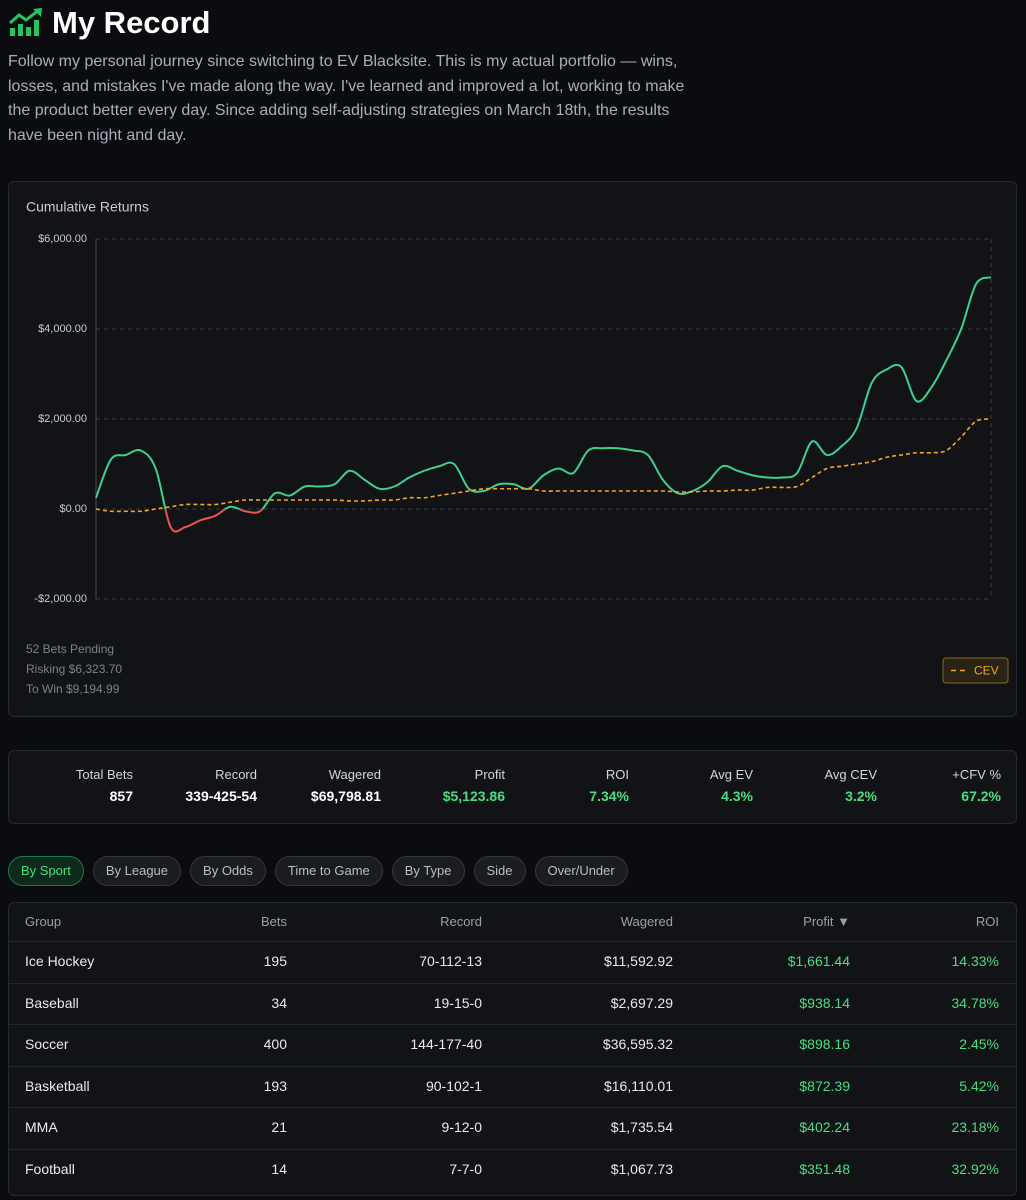 The image size is (1026, 1200). I want to click on y-tick-label: $0.00, so click(73, 509).